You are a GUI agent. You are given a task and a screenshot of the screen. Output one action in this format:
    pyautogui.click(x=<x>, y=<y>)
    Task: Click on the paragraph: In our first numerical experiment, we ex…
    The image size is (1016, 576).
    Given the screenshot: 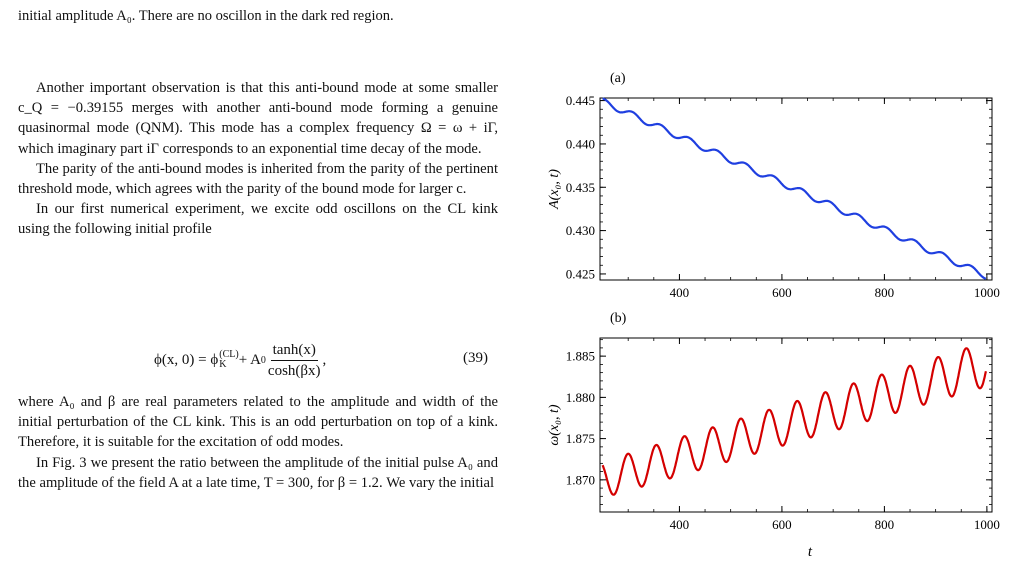 What is the action you would take?
    pyautogui.click(x=258, y=219)
    